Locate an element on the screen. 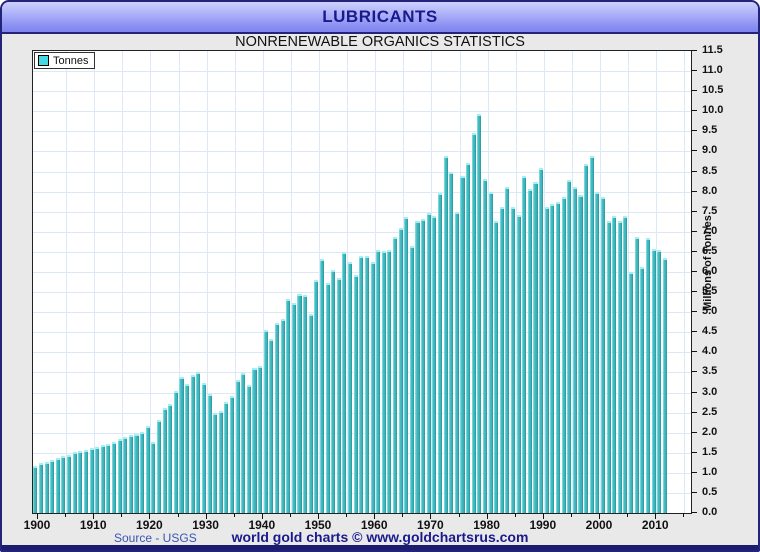  bar-1986 is located at coordinates (518, 363).